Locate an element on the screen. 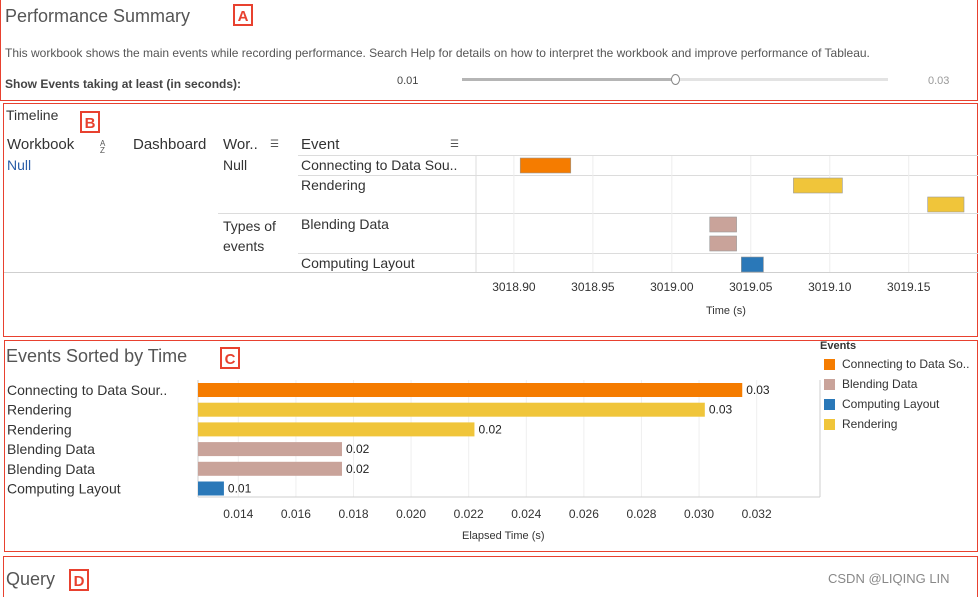 The width and height of the screenshot is (978, 597). query-tag: D is located at coordinates (79, 580).